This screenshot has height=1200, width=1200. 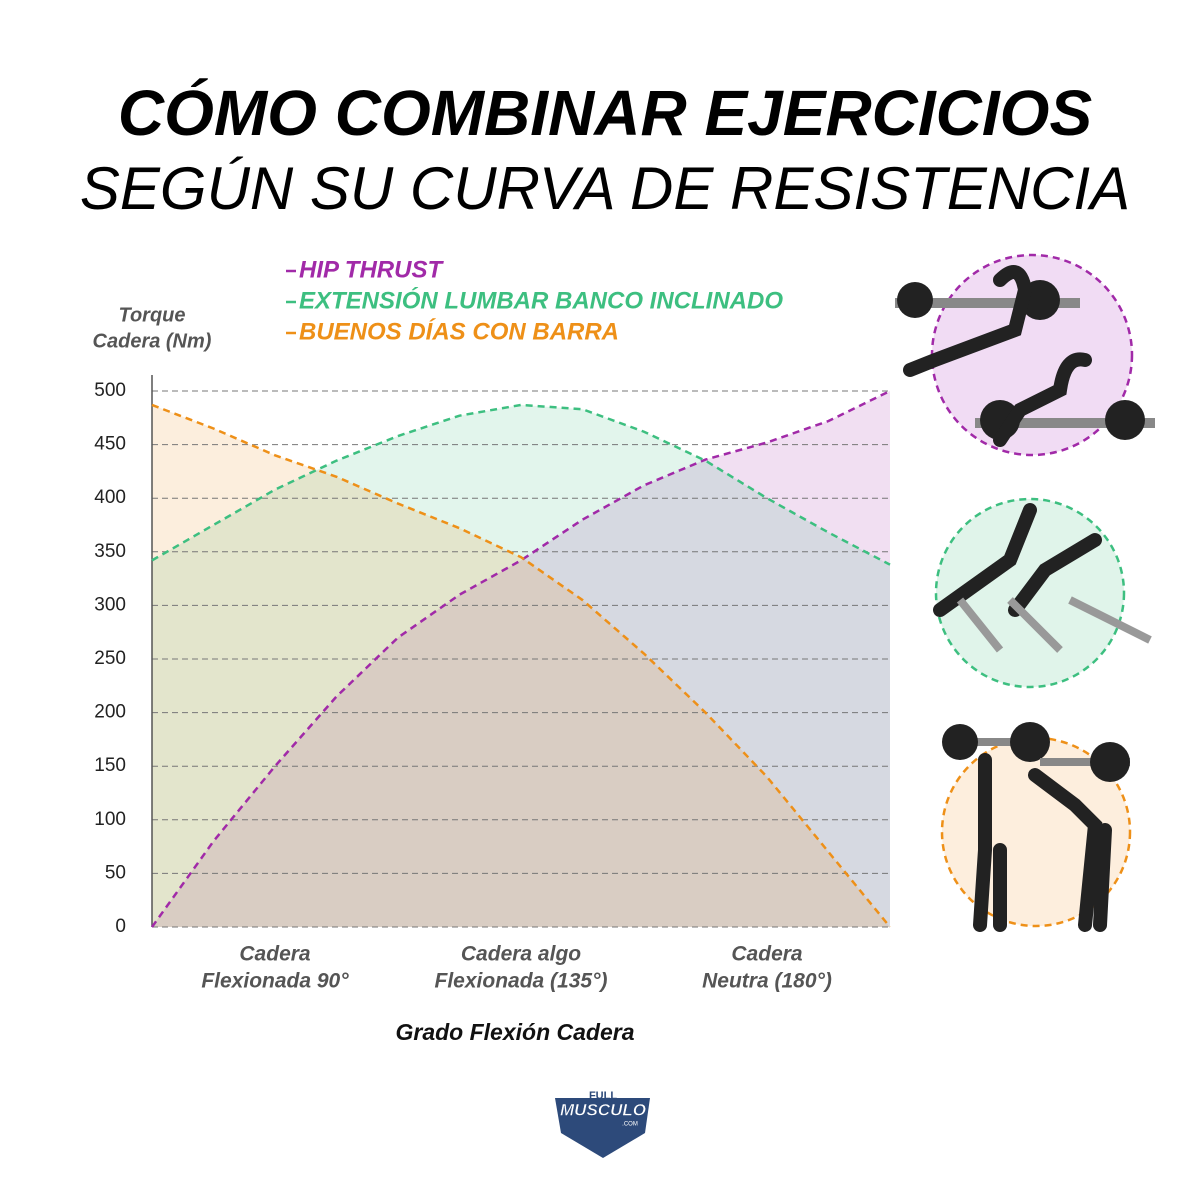 I want to click on legend-label: HIP THRUST, so click(x=371, y=269).